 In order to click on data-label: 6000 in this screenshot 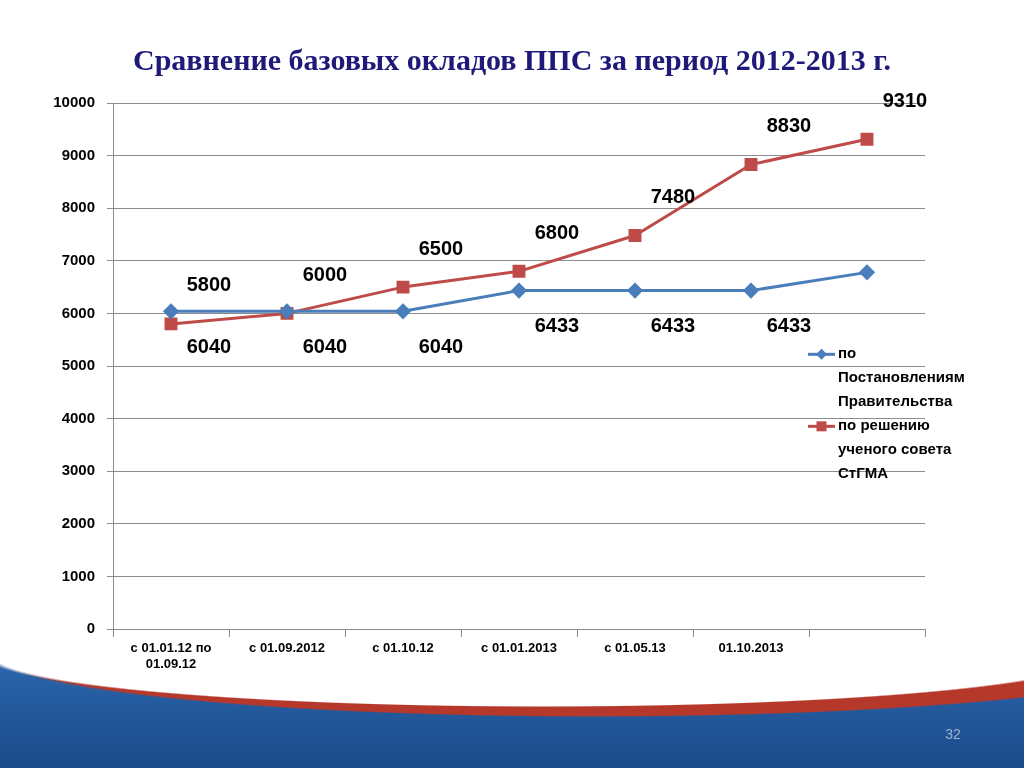, I will do `click(325, 273)`.